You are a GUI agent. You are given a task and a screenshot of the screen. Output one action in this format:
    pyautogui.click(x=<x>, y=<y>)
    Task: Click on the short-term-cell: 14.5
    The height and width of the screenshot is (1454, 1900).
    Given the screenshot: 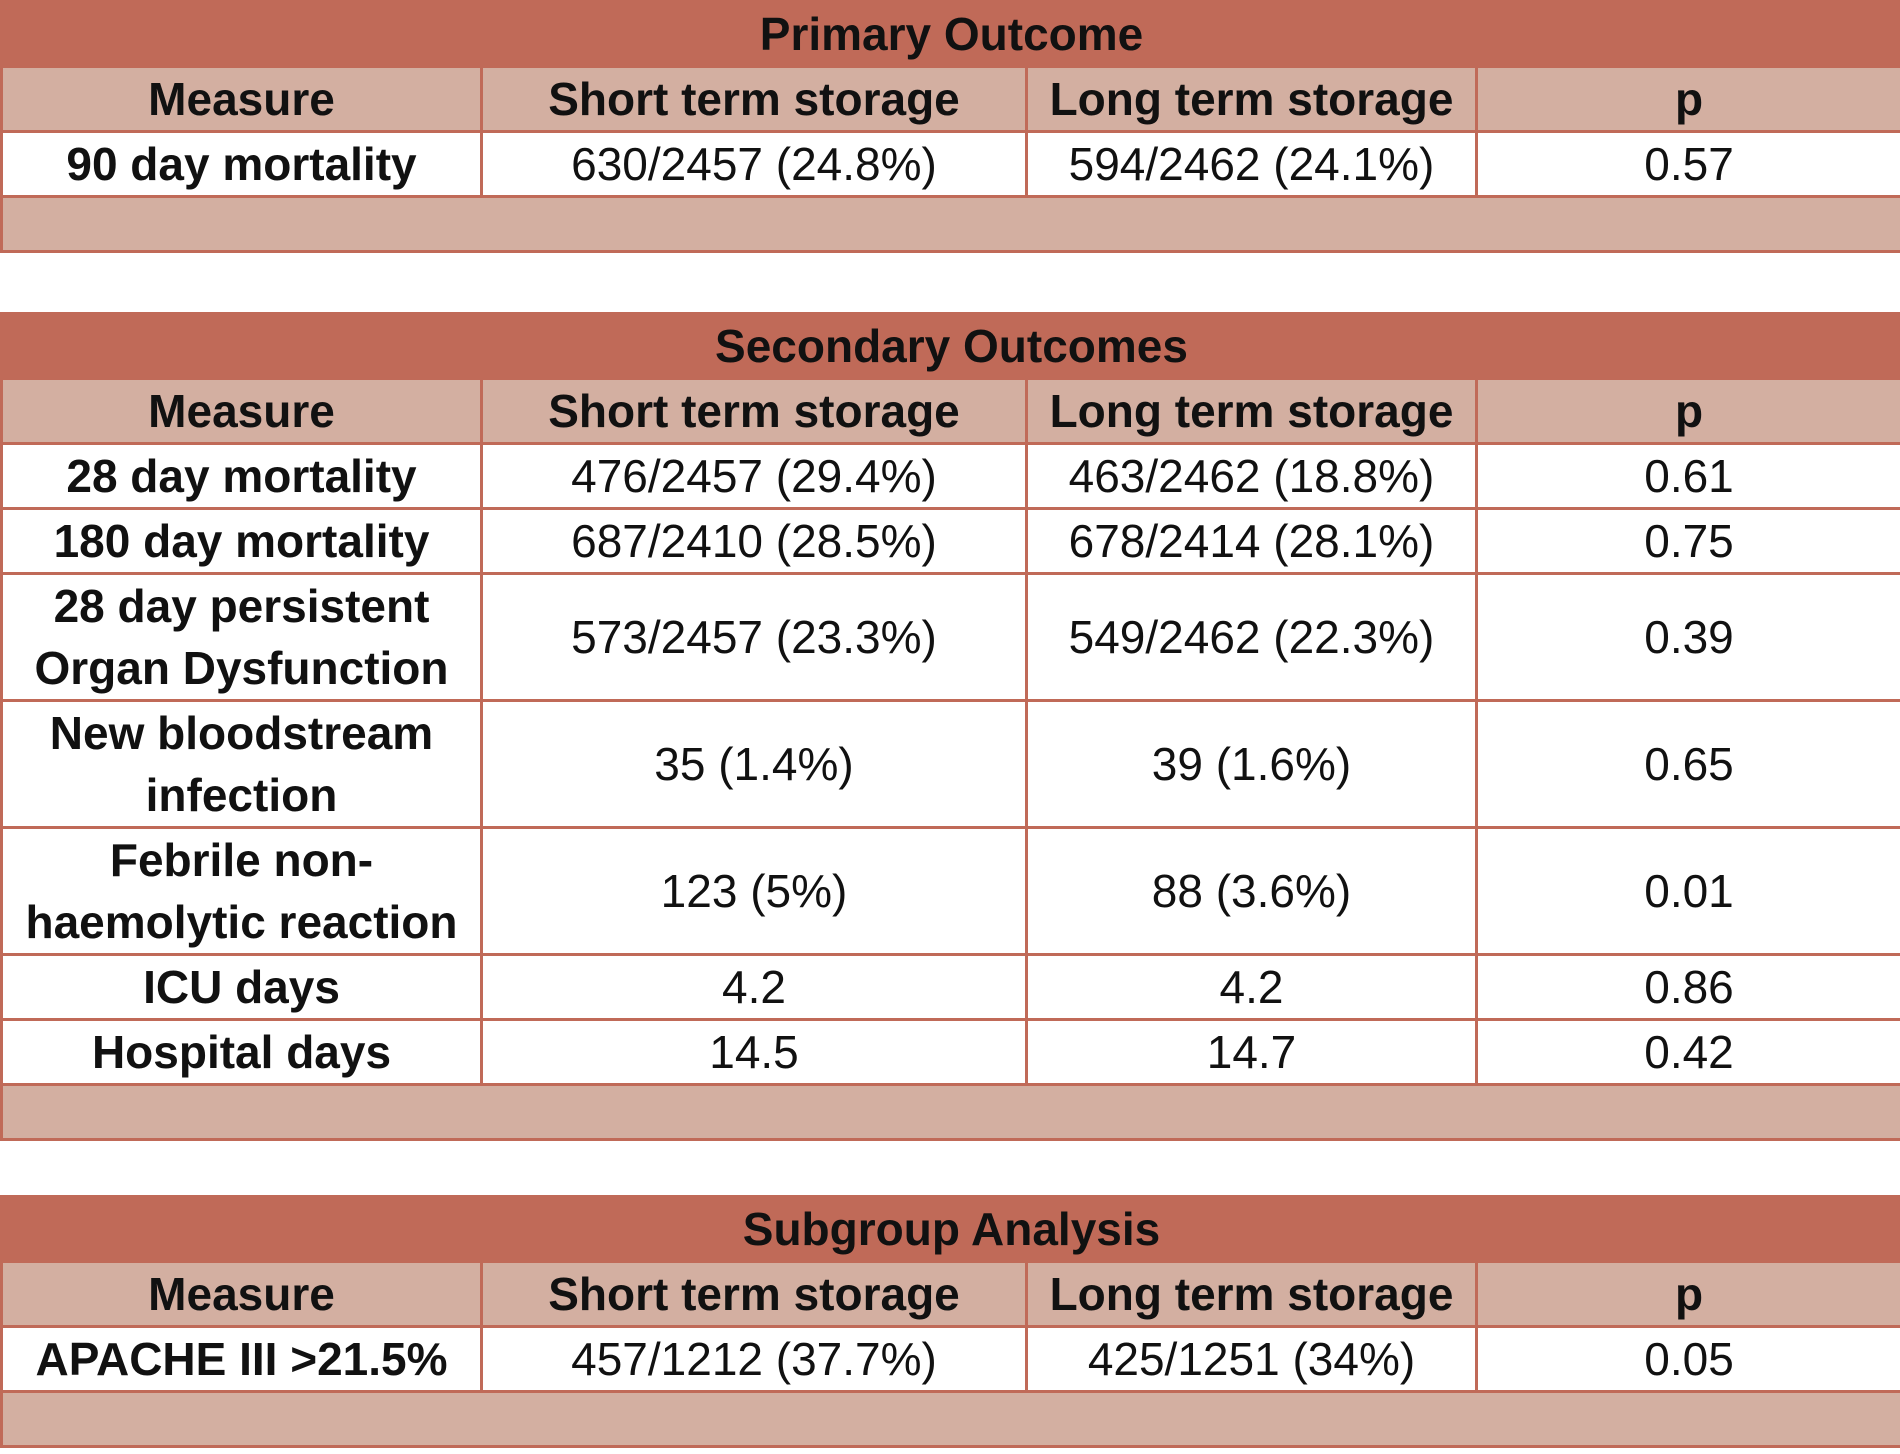 What is the action you would take?
    pyautogui.click(x=754, y=1052)
    